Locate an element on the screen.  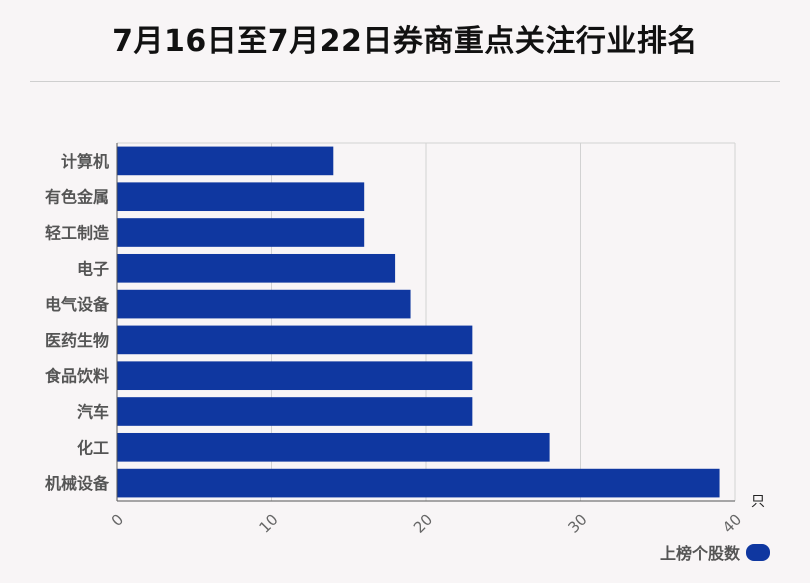
category-label-7: 汽车 is located at coordinates (93, 412).